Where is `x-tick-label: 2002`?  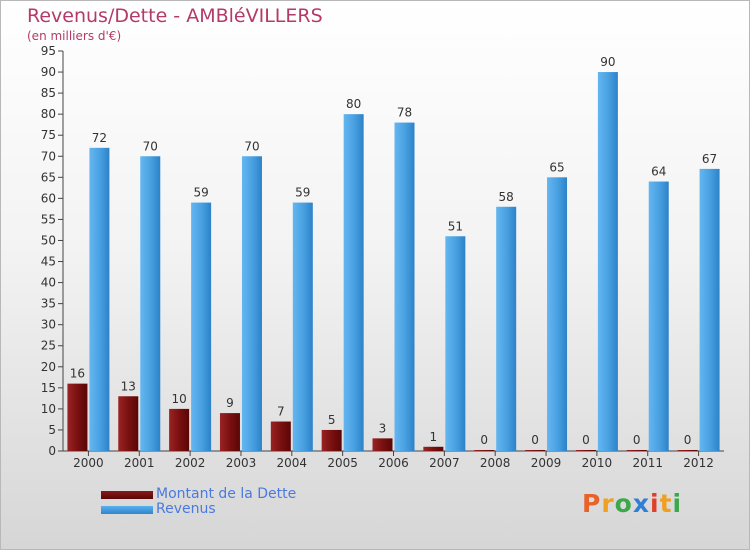 x-tick-label: 2002 is located at coordinates (190, 463).